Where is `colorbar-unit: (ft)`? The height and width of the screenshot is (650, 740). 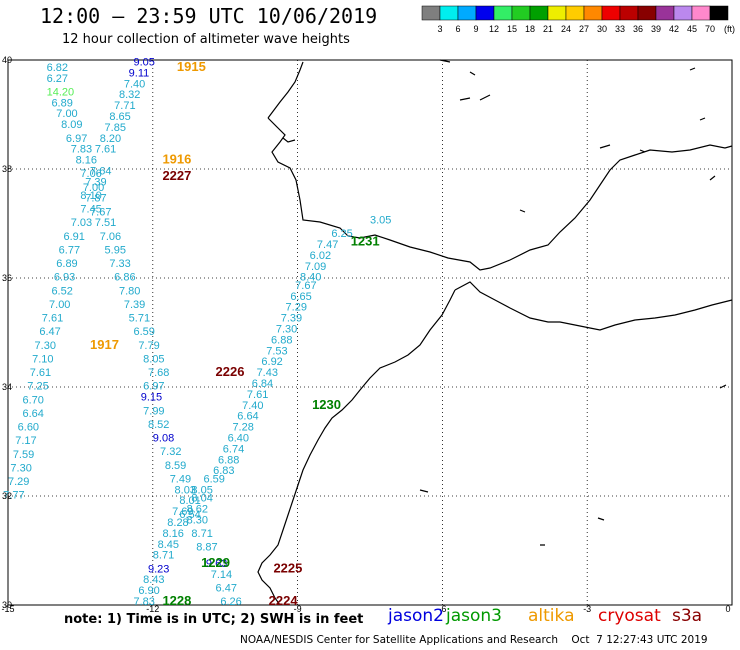
colorbar-unit: (ft) is located at coordinates (729, 29).